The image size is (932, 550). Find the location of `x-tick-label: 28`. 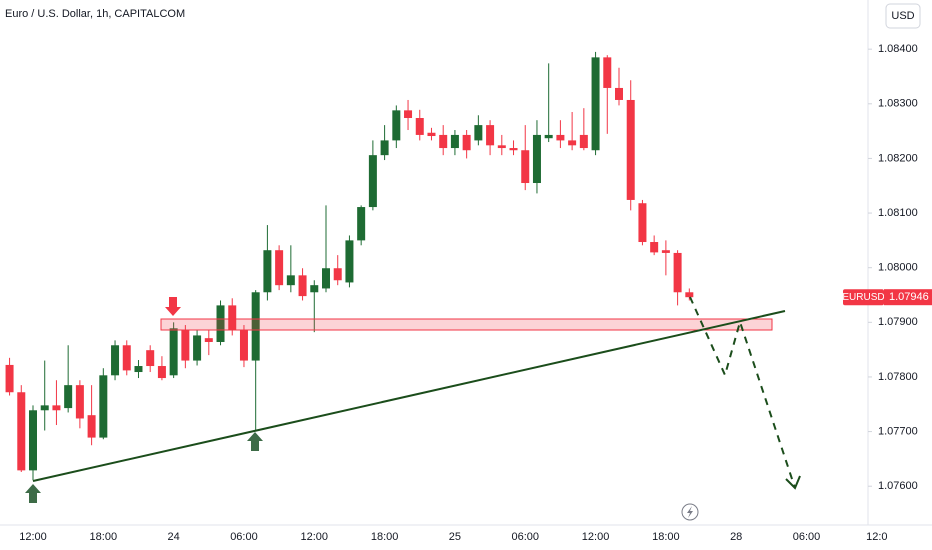

x-tick-label: 28 is located at coordinates (736, 537).